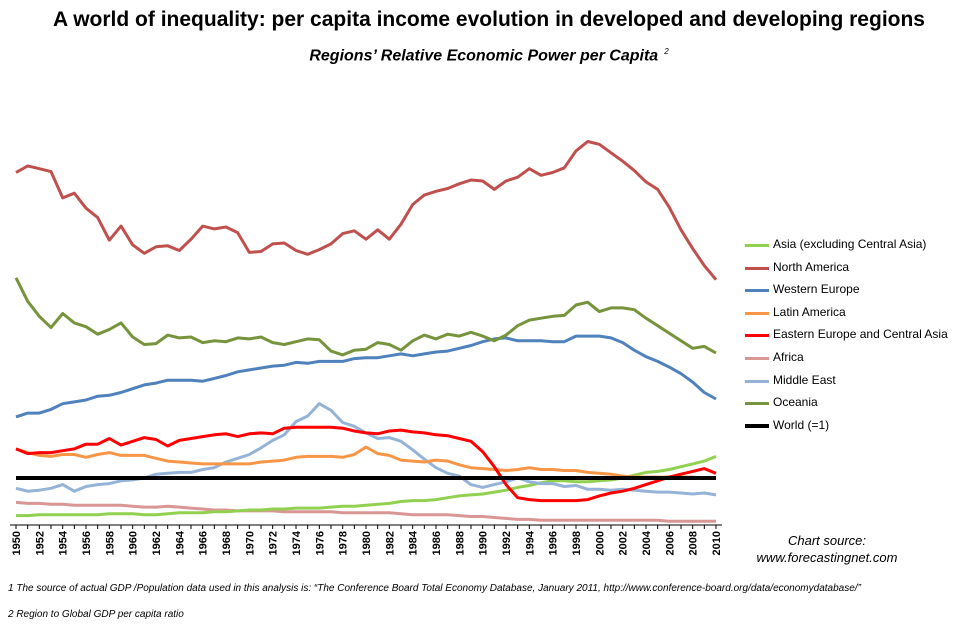 The image size is (978, 624). Describe the element at coordinates (250, 543) in the screenshot. I see `x-tick-label: 1970` at that location.